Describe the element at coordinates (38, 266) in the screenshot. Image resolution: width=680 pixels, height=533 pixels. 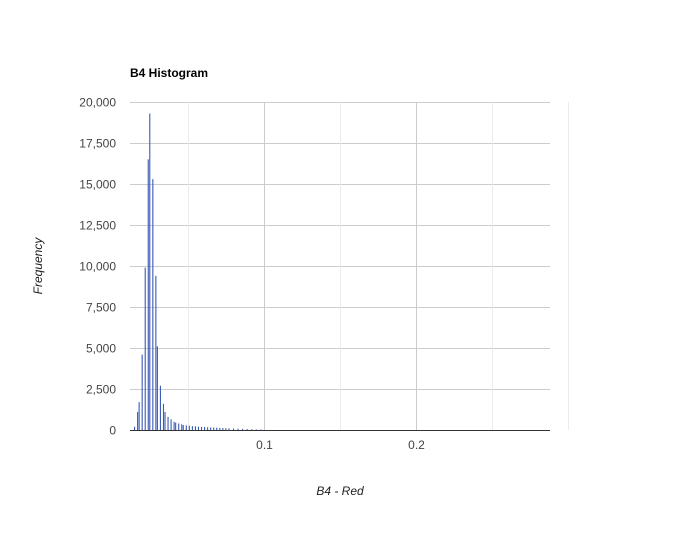
I see `y-axis-title: Frequency` at that location.